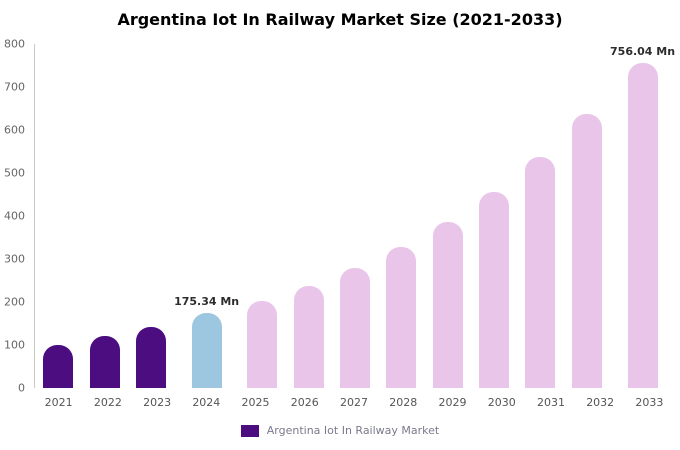 This screenshot has height=450, width=680. Describe the element at coordinates (14, 345) in the screenshot. I see `y-axis-tick: 100` at that location.